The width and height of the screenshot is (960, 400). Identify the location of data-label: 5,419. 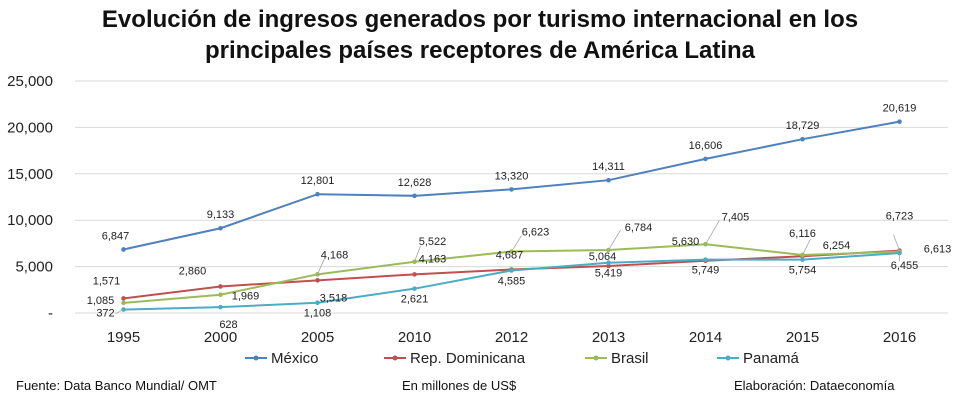
(609, 274).